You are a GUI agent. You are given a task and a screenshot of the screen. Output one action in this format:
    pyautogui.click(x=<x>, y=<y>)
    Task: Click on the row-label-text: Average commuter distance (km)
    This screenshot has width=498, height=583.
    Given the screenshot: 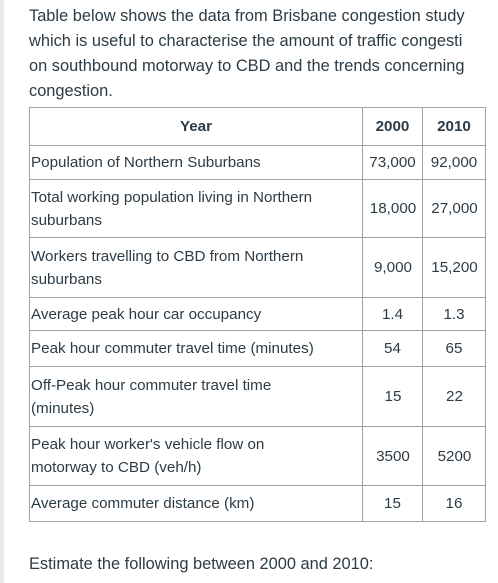 What is the action you would take?
    pyautogui.click(x=143, y=503)
    